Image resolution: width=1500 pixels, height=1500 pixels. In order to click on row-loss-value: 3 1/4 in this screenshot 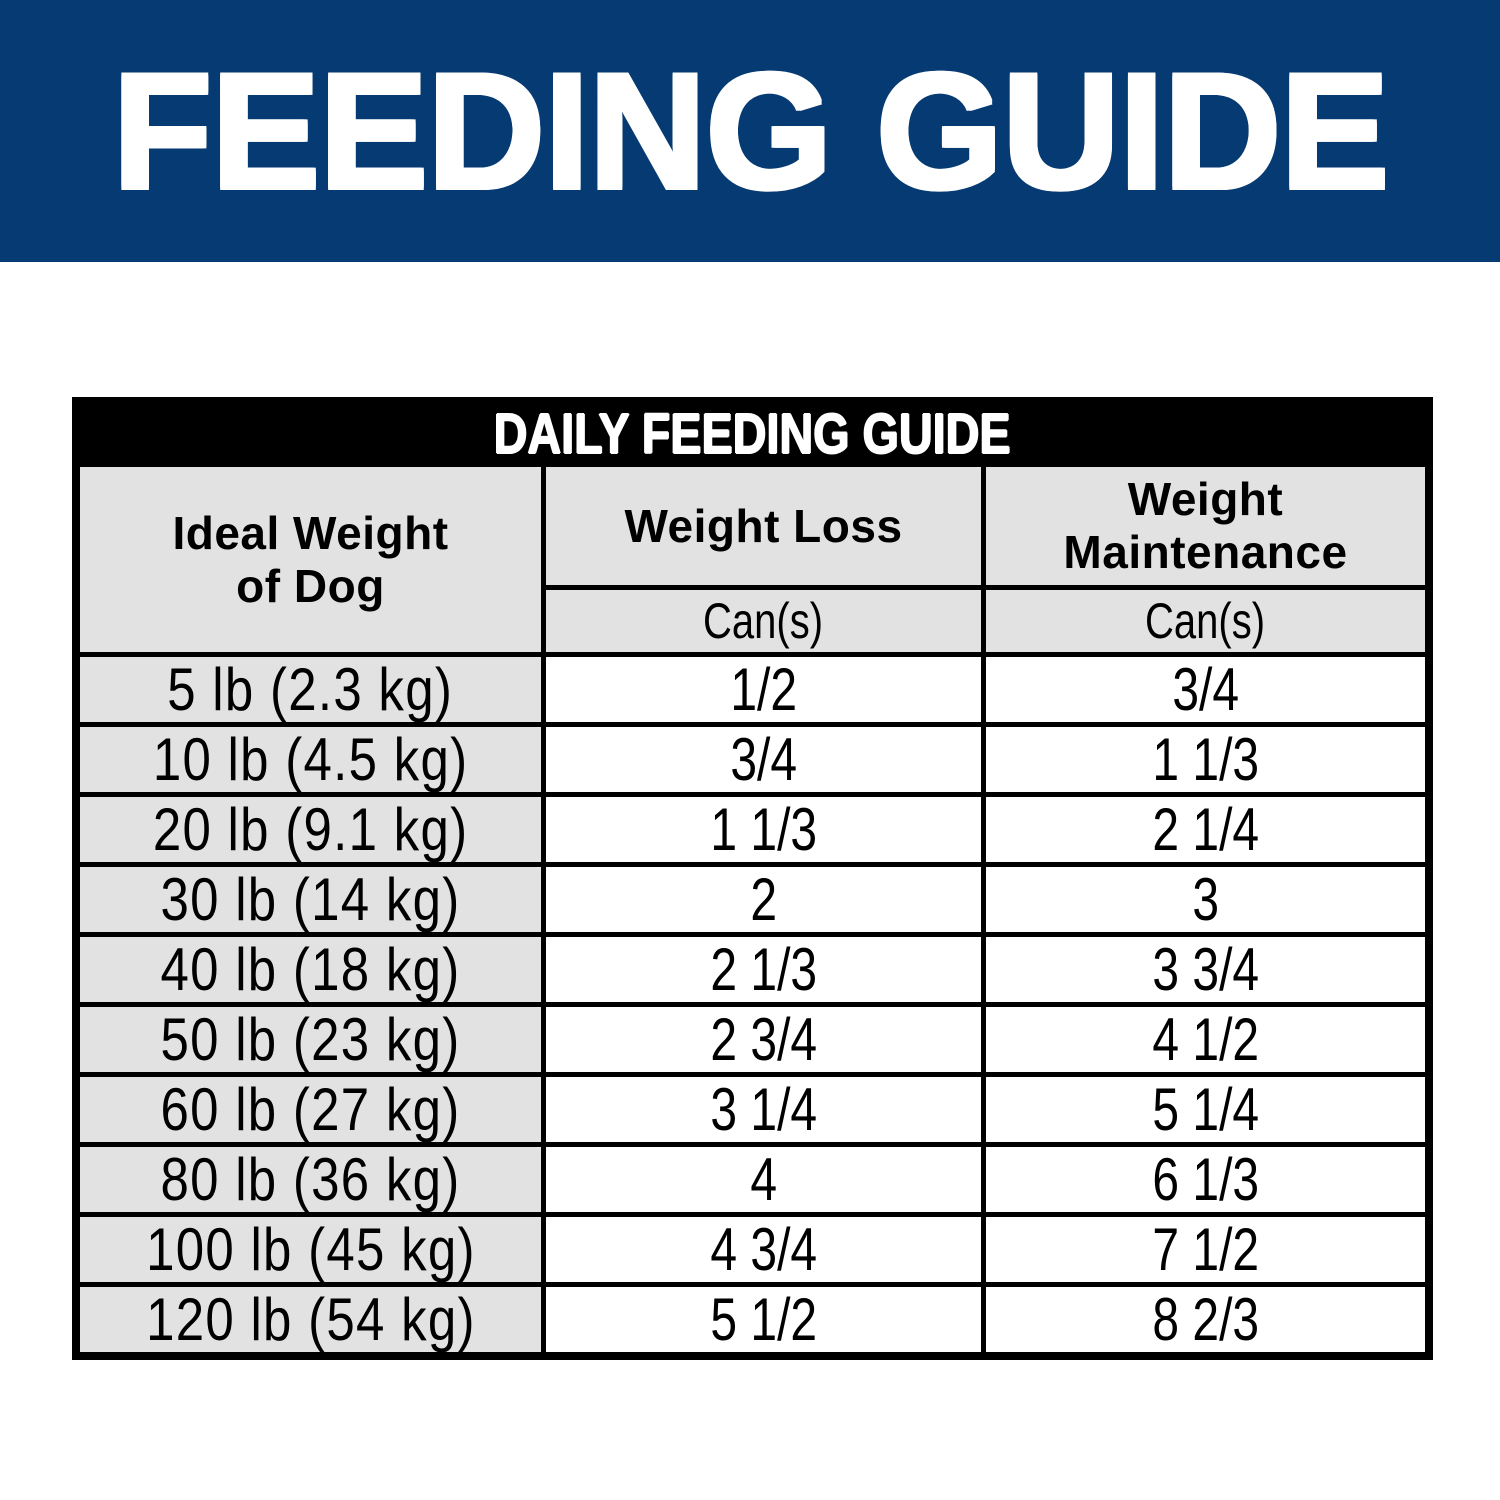, I will do `click(763, 1109)`.